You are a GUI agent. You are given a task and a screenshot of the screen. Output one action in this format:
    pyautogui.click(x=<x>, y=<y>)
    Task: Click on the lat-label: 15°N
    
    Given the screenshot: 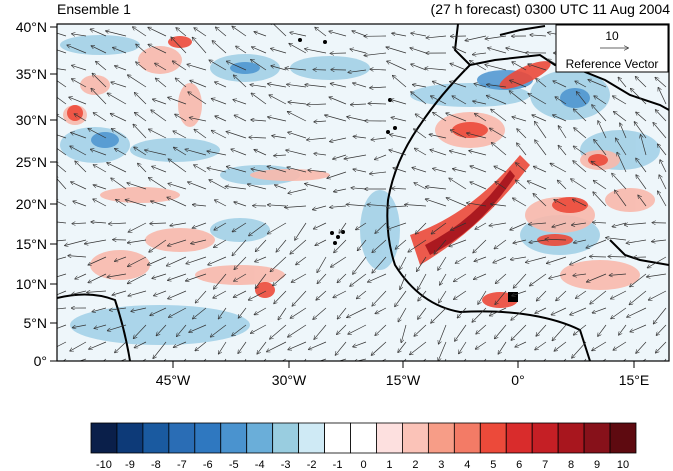 What is the action you would take?
    pyautogui.click(x=31, y=244)
    